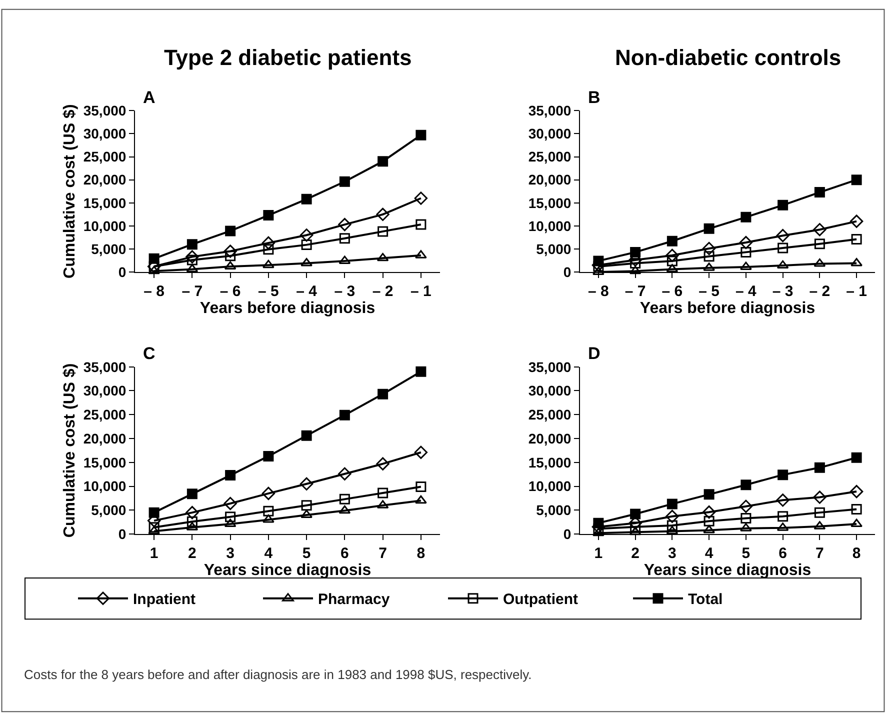  I want to click on legend-label: Total, so click(705, 599).